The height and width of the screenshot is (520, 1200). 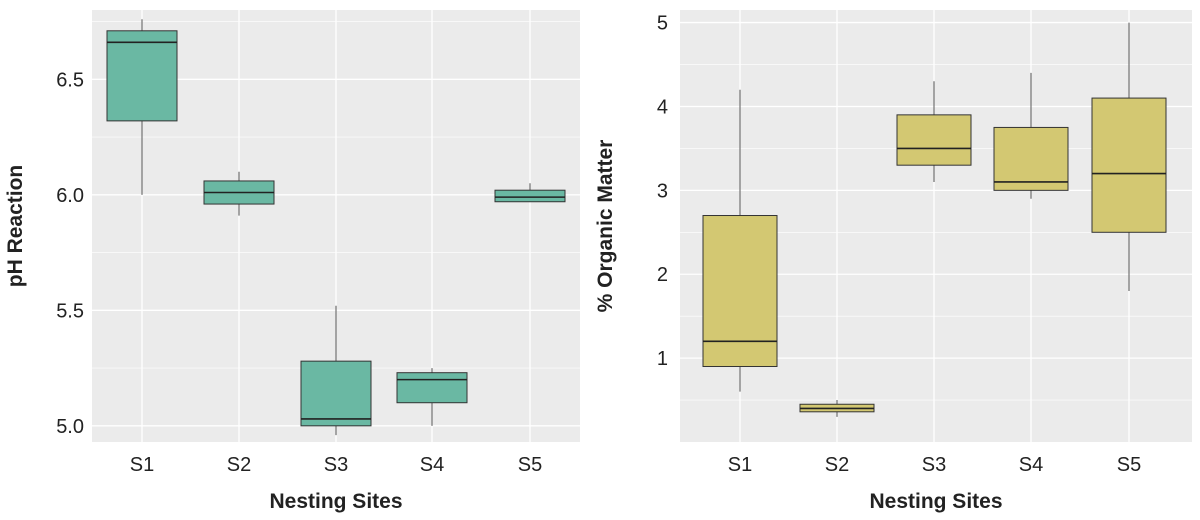 I want to click on om-x-axis-title: Nesting Sites, so click(x=935, y=501).